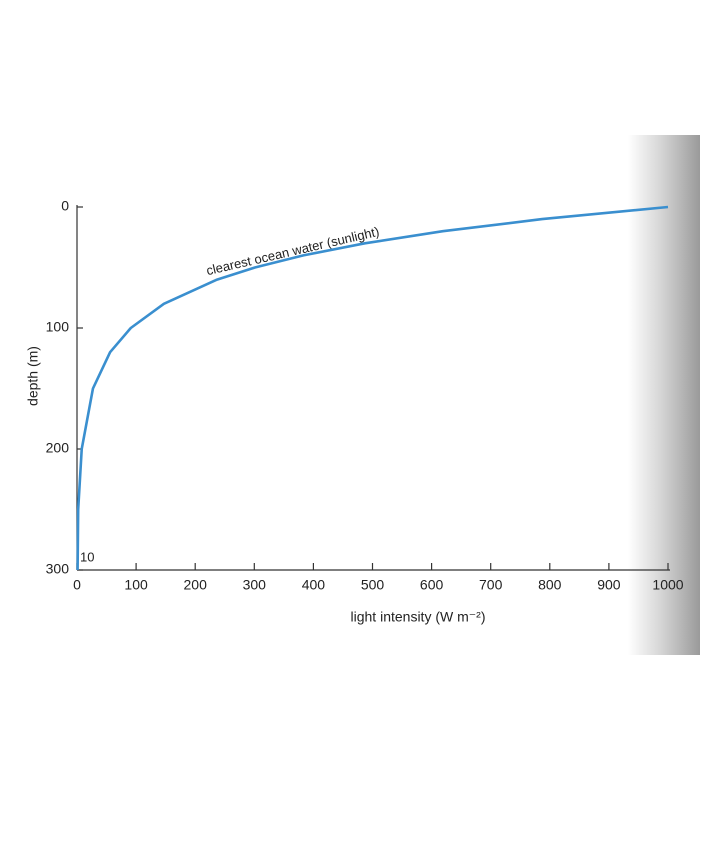 The width and height of the screenshot is (721, 867). What do you see at coordinates (664, 395) in the screenshot?
I see `scan-shadow` at bounding box center [664, 395].